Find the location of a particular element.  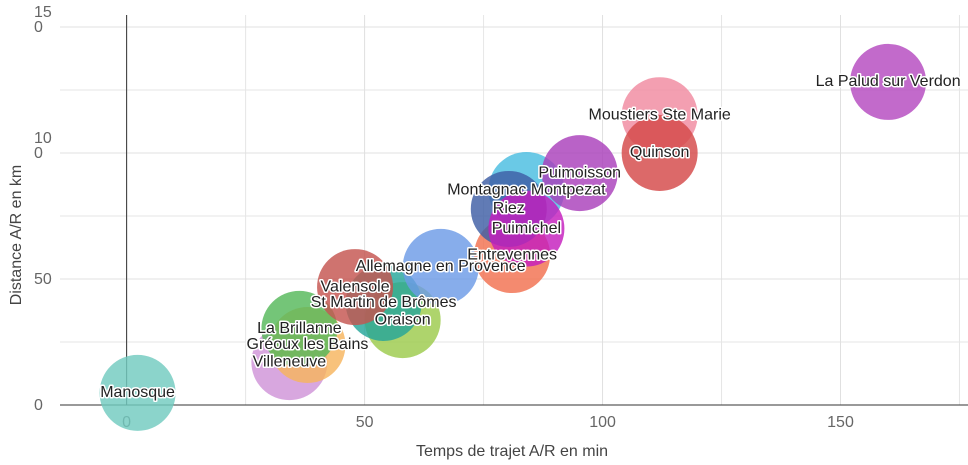

y-tick-label: 0 is located at coordinates (38, 405).